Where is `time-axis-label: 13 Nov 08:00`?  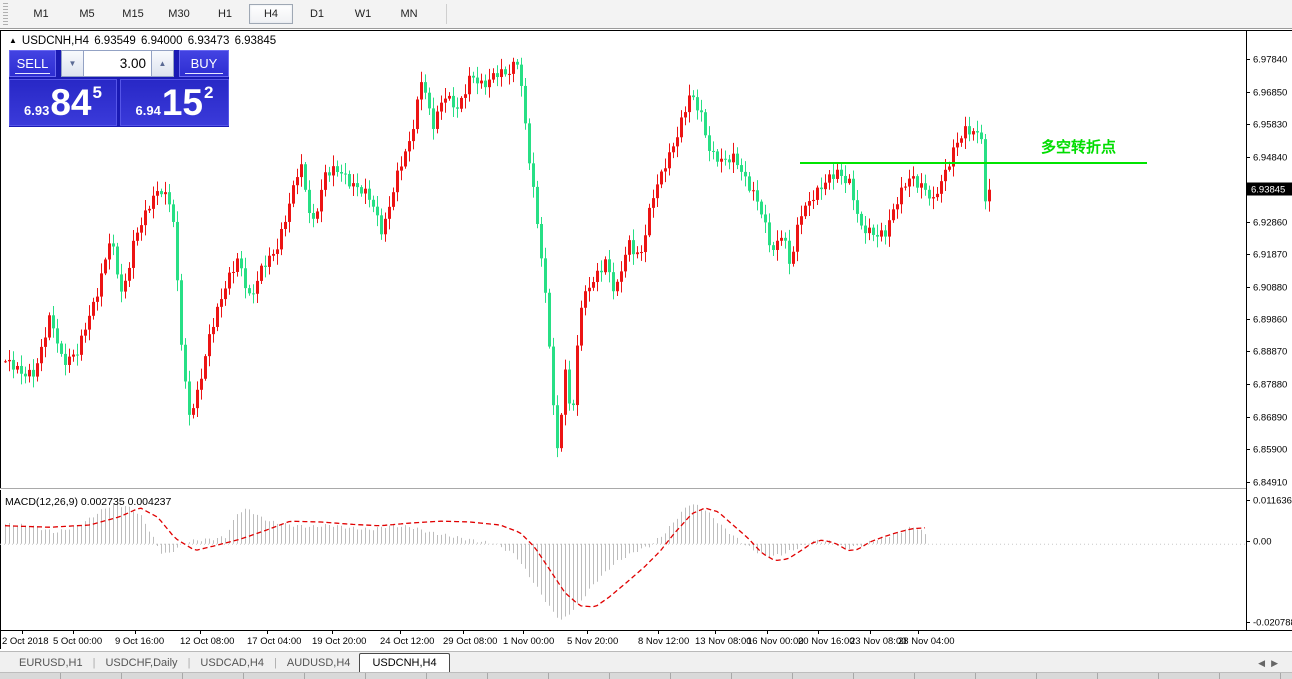 time-axis-label: 13 Nov 08:00 is located at coordinates (723, 641).